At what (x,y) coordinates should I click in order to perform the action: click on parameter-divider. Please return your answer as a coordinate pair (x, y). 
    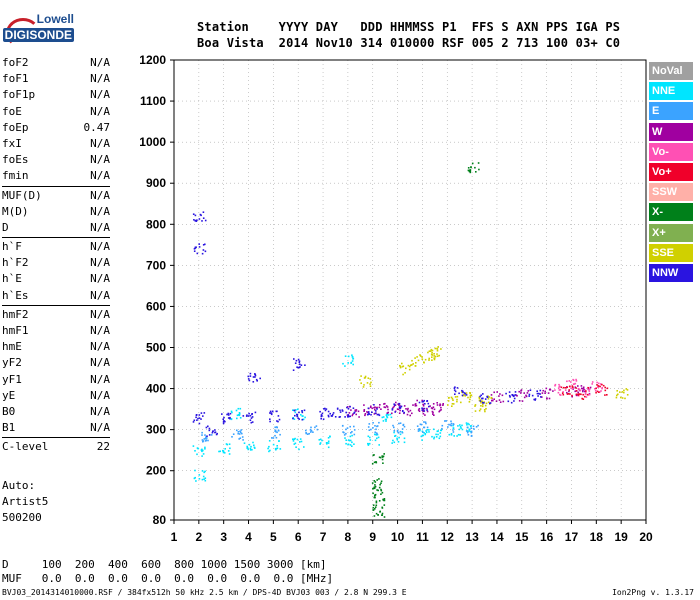
    Looking at the image, I should click on (56, 238).